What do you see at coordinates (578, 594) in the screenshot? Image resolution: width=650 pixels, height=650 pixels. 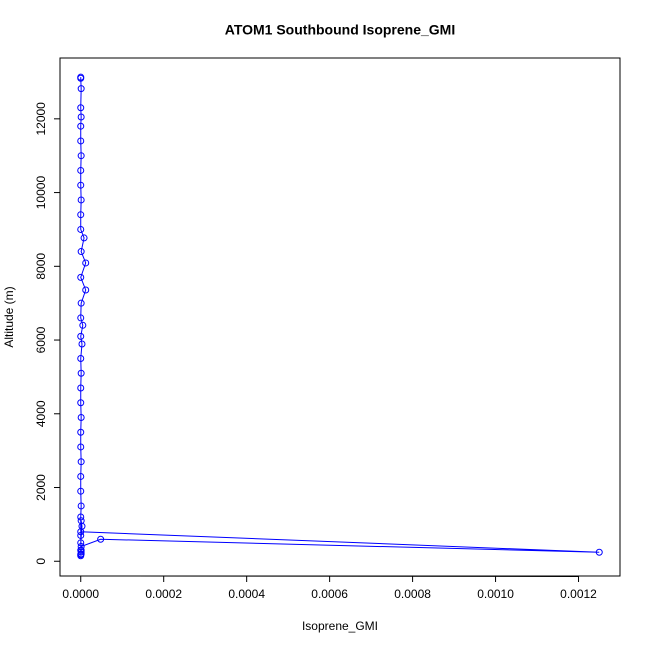 I see `x-tick-label: 0.0012` at bounding box center [578, 594].